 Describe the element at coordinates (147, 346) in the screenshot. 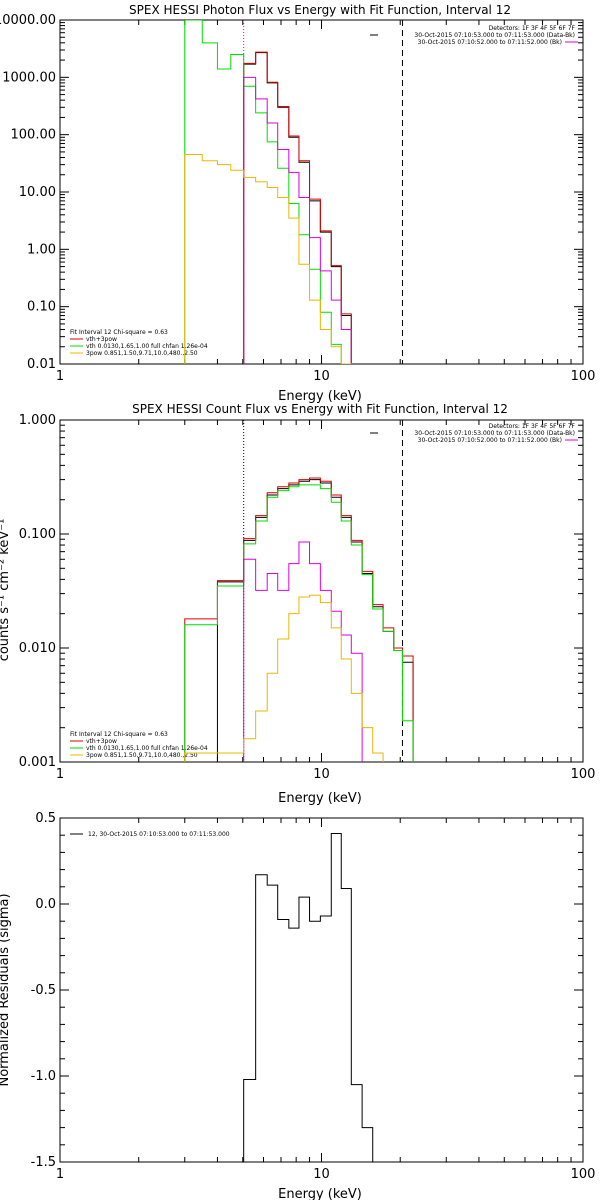

I see `panel-1-legend-2: vth 0.0130,1.65,1.00 full chfan 1.26e-04` at that location.